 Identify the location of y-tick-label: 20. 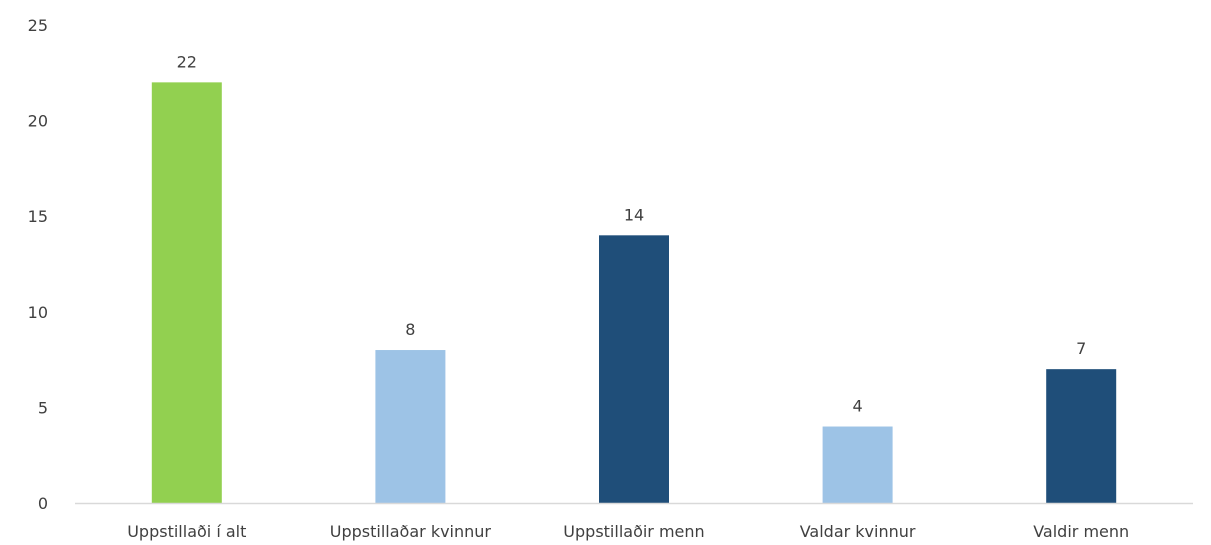
(38, 121).